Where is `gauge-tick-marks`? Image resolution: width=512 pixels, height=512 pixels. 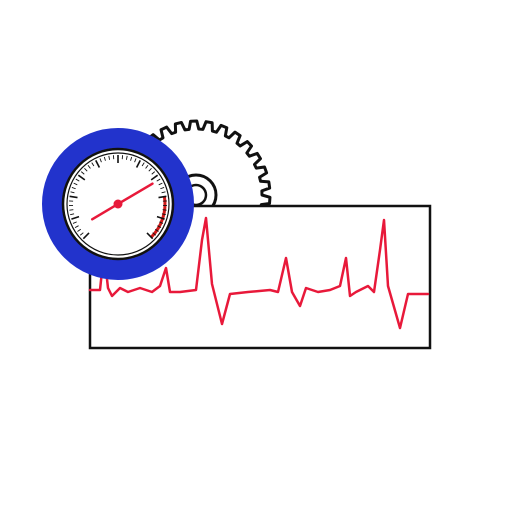
gauge-tick-marks is located at coordinates (118, 197).